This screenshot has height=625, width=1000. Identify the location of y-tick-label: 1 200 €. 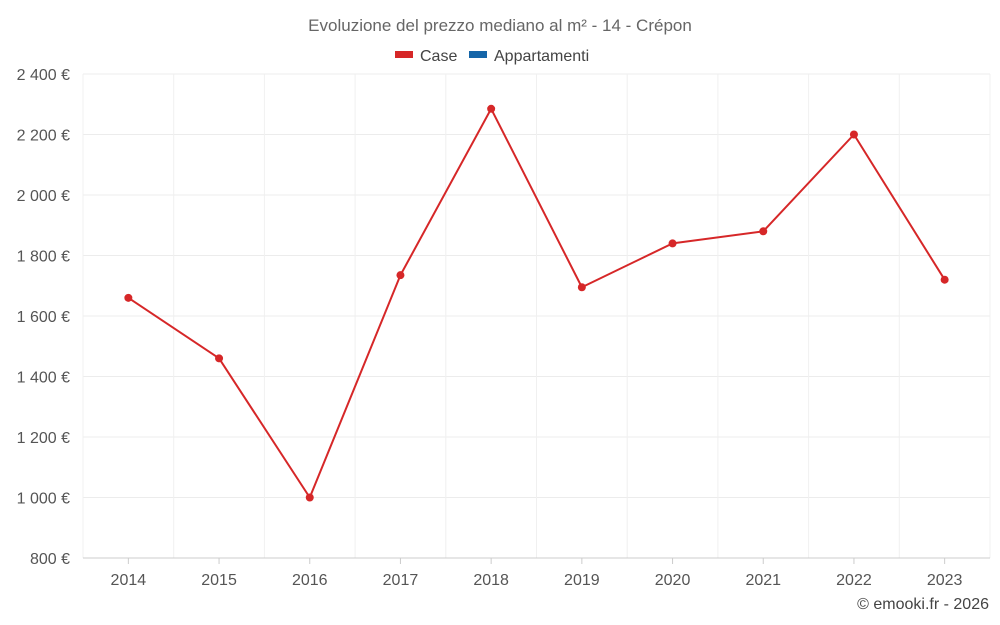
(43, 438).